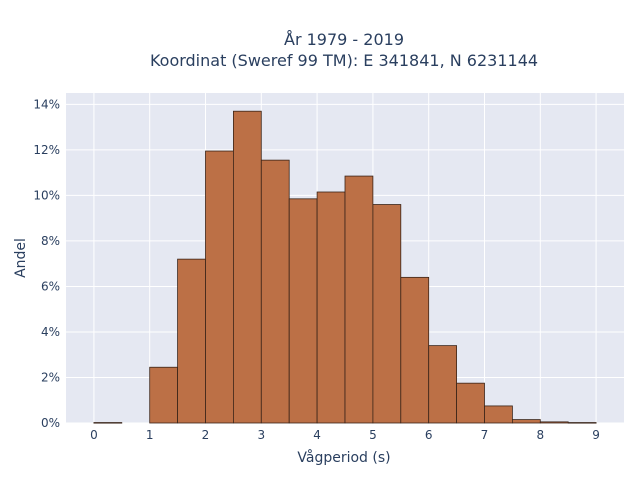 The image size is (640, 480). I want to click on y-tick-label: 2%, so click(50, 377).